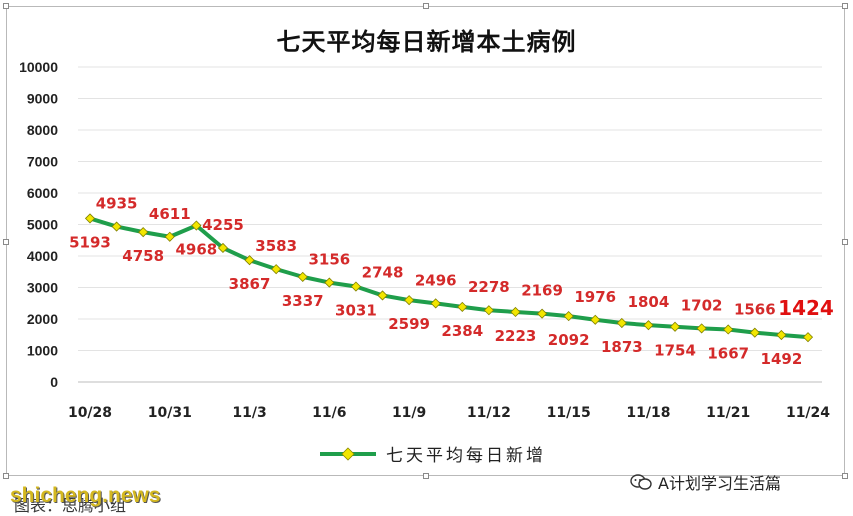 The width and height of the screenshot is (853, 516). I want to click on chart-caption: 图表：思腾小组, so click(70, 505).